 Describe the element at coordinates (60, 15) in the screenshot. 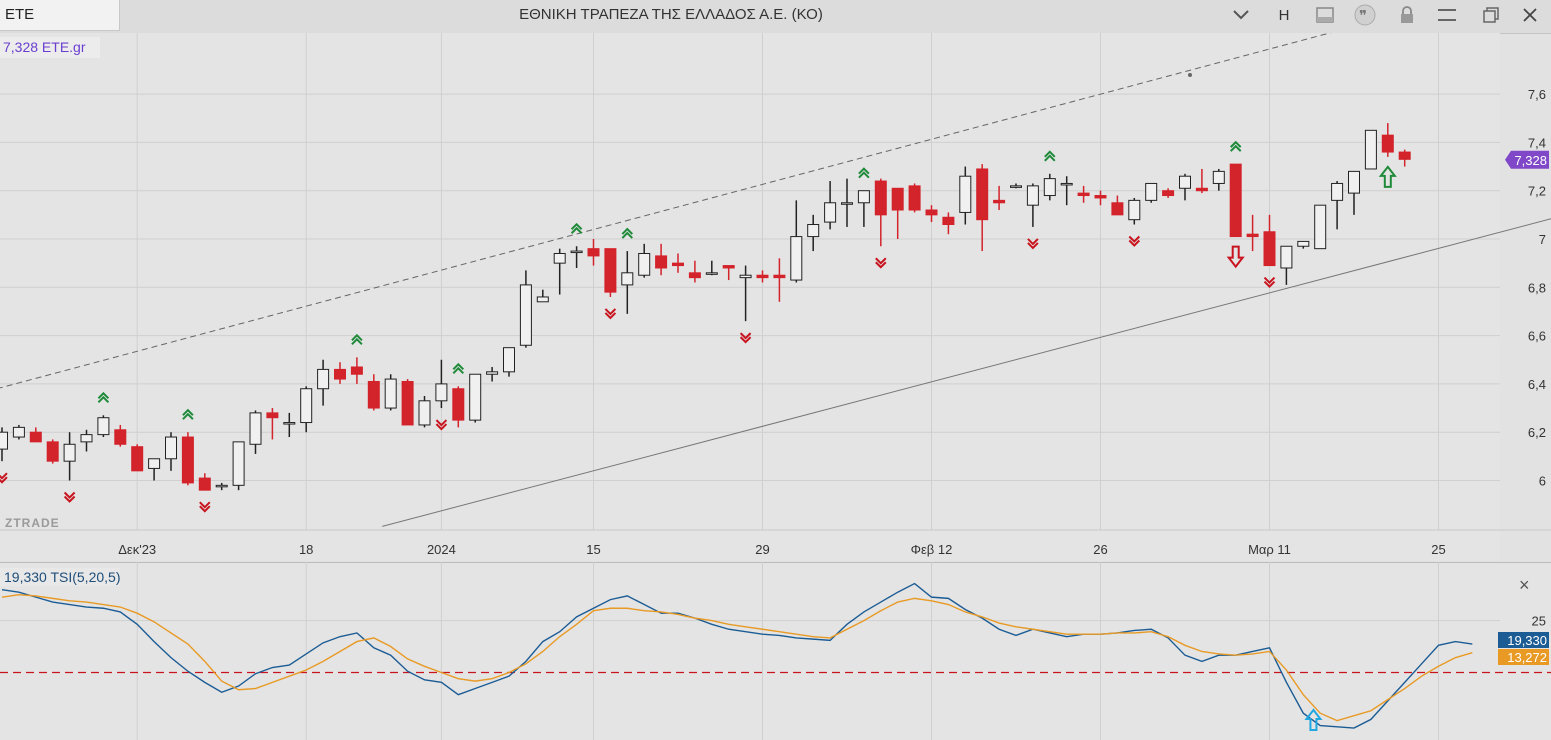

I see `symbol-input: ETE` at that location.